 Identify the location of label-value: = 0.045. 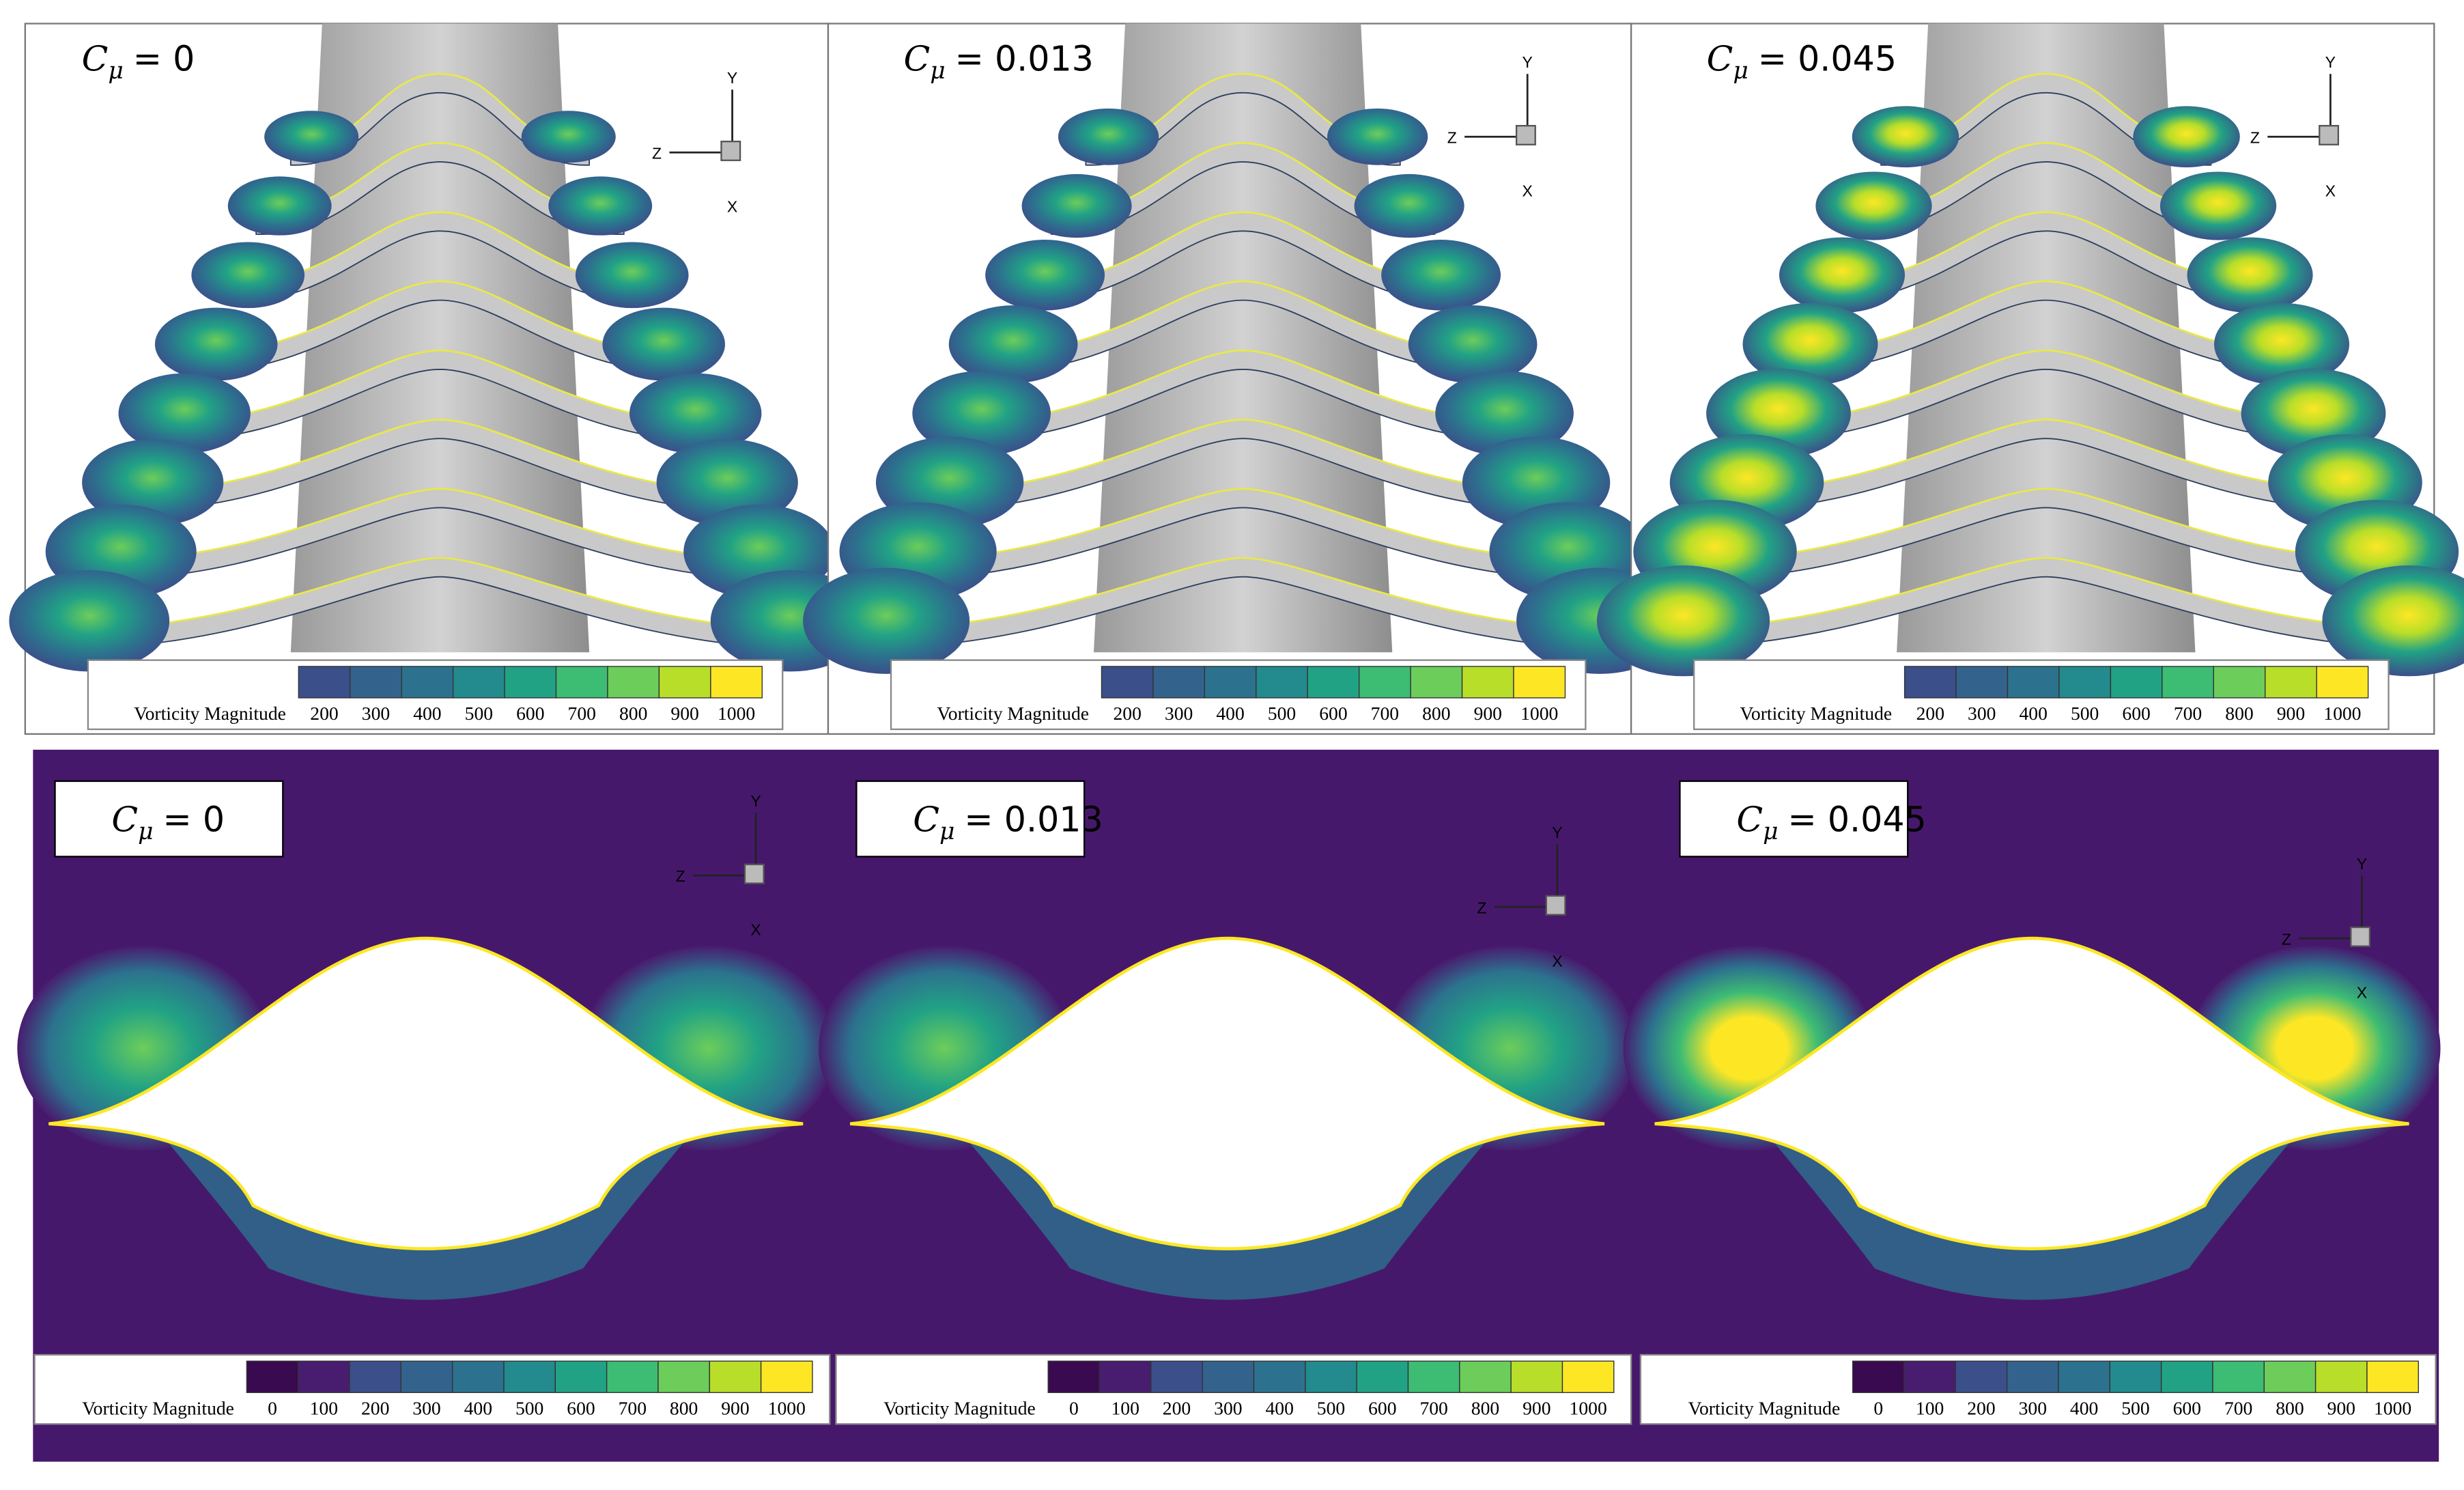
(1857, 820).